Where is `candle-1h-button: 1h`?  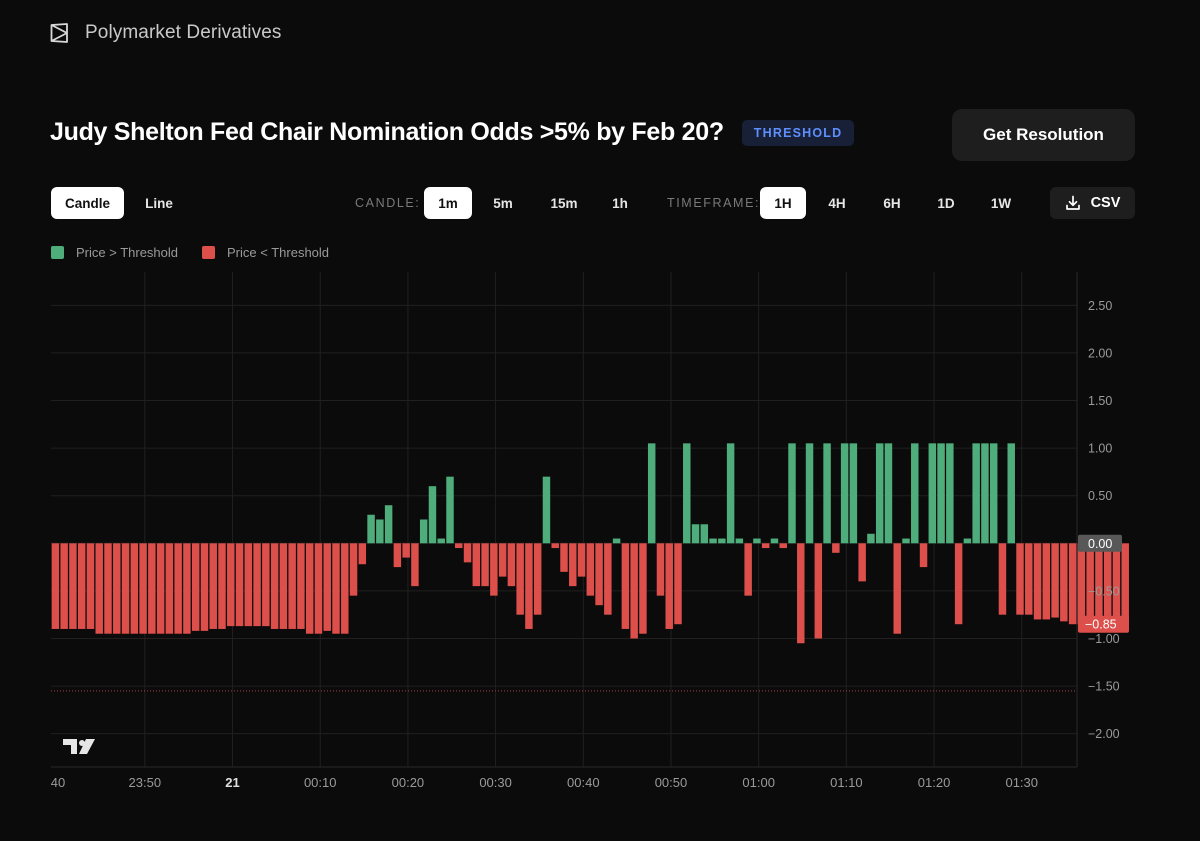 candle-1h-button: 1h is located at coordinates (620, 203).